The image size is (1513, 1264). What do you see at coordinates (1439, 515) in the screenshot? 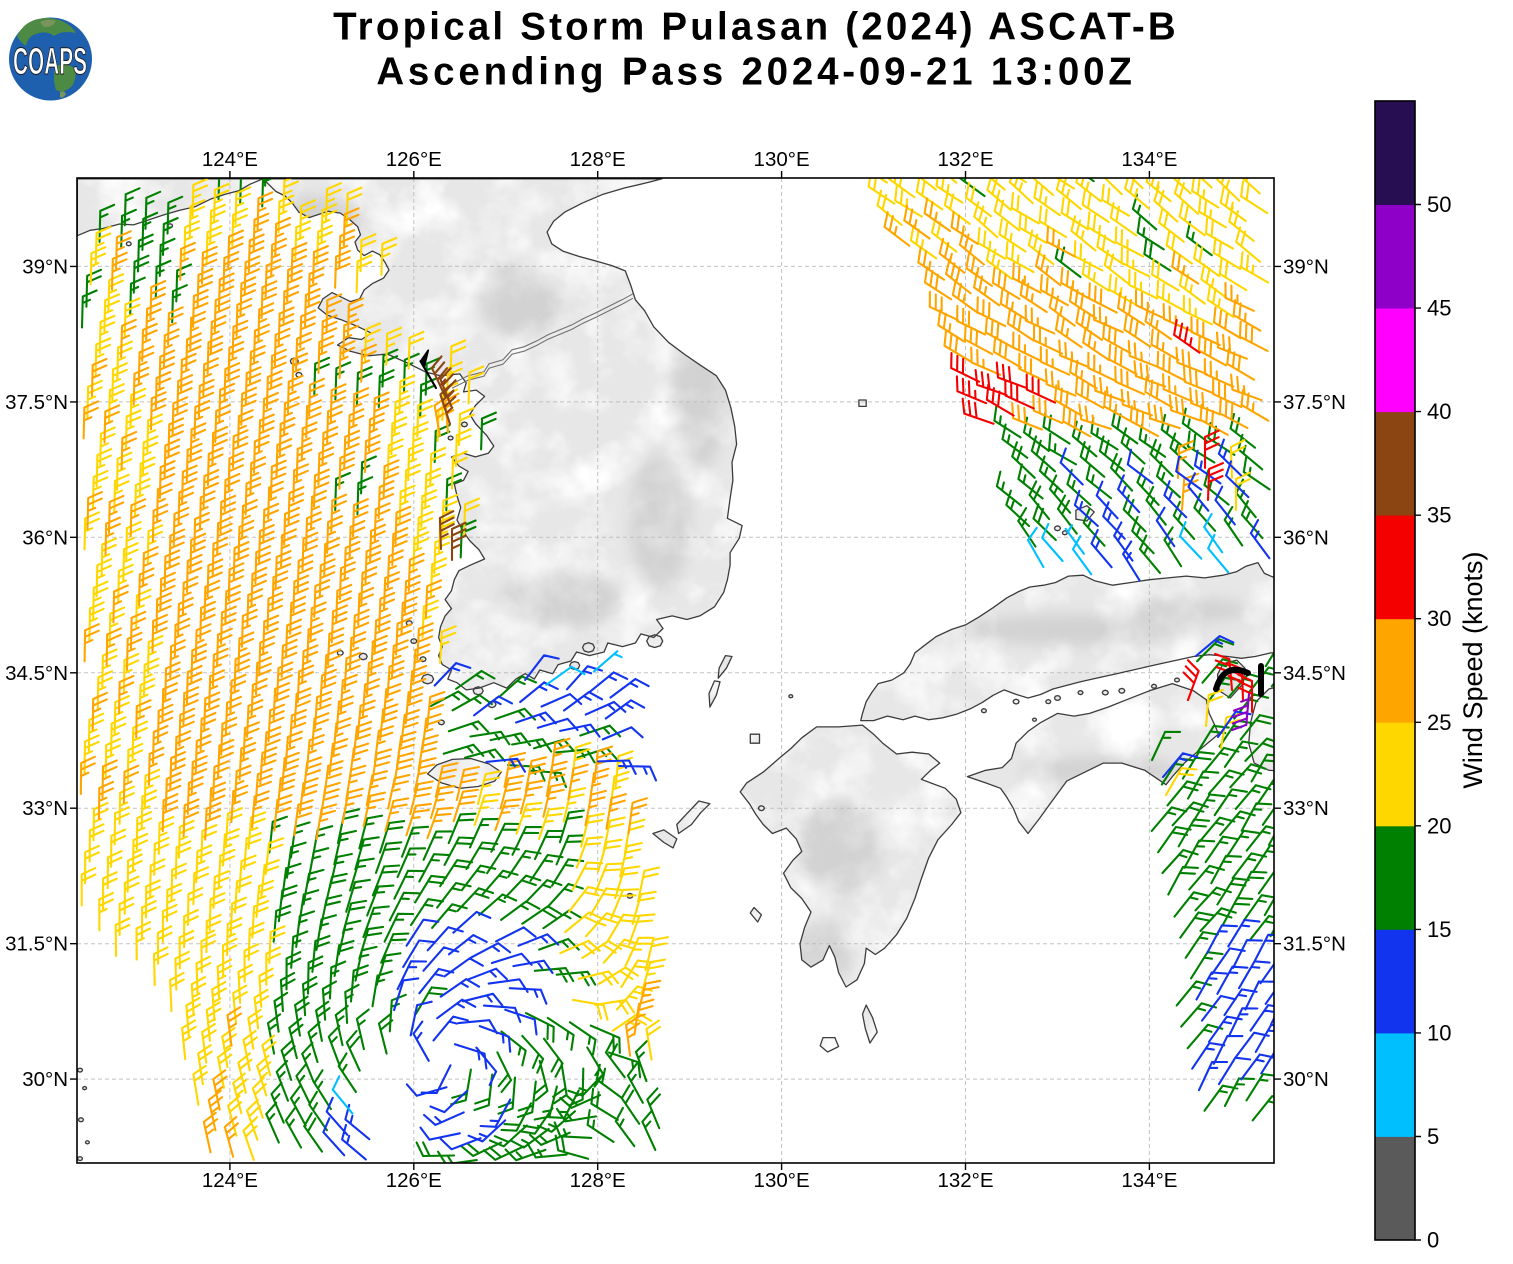
I see `svg-text: 35` at bounding box center [1439, 515].